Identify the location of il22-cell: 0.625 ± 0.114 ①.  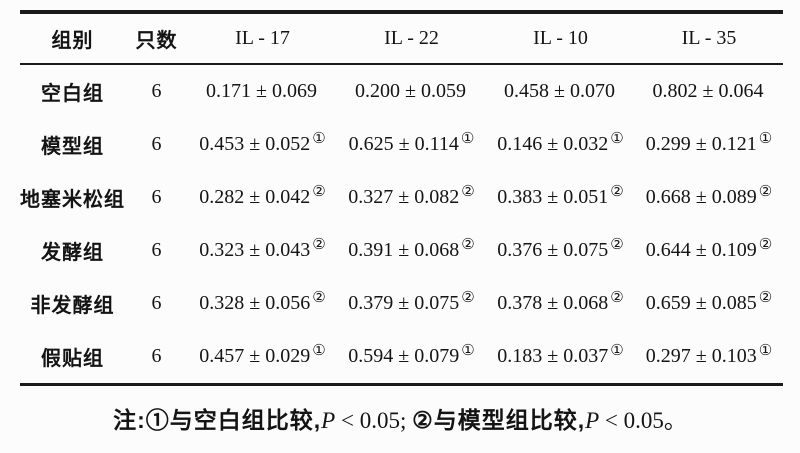
(411, 143).